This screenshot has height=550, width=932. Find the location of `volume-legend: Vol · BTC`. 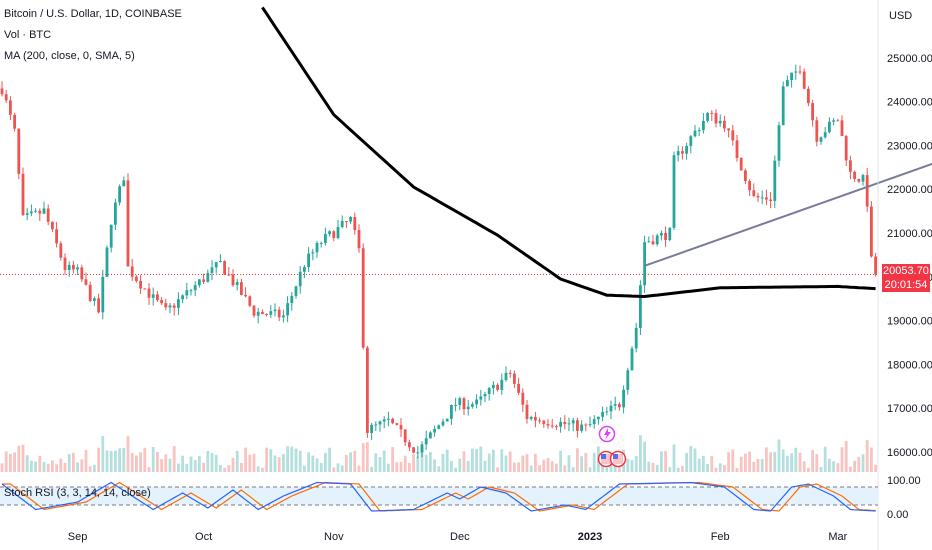

volume-legend: Vol · BTC is located at coordinates (28, 35).